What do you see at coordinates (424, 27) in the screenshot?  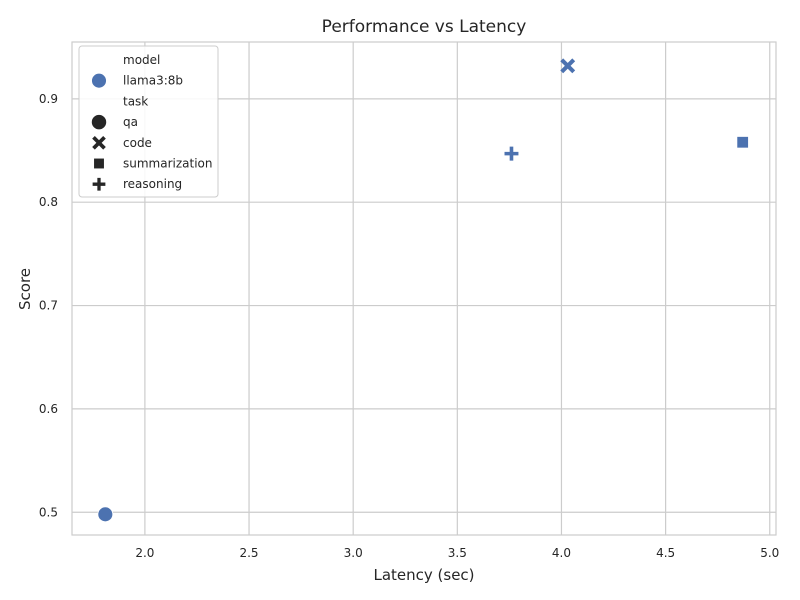 I see `chart-title: Performance vs Latency` at bounding box center [424, 27].